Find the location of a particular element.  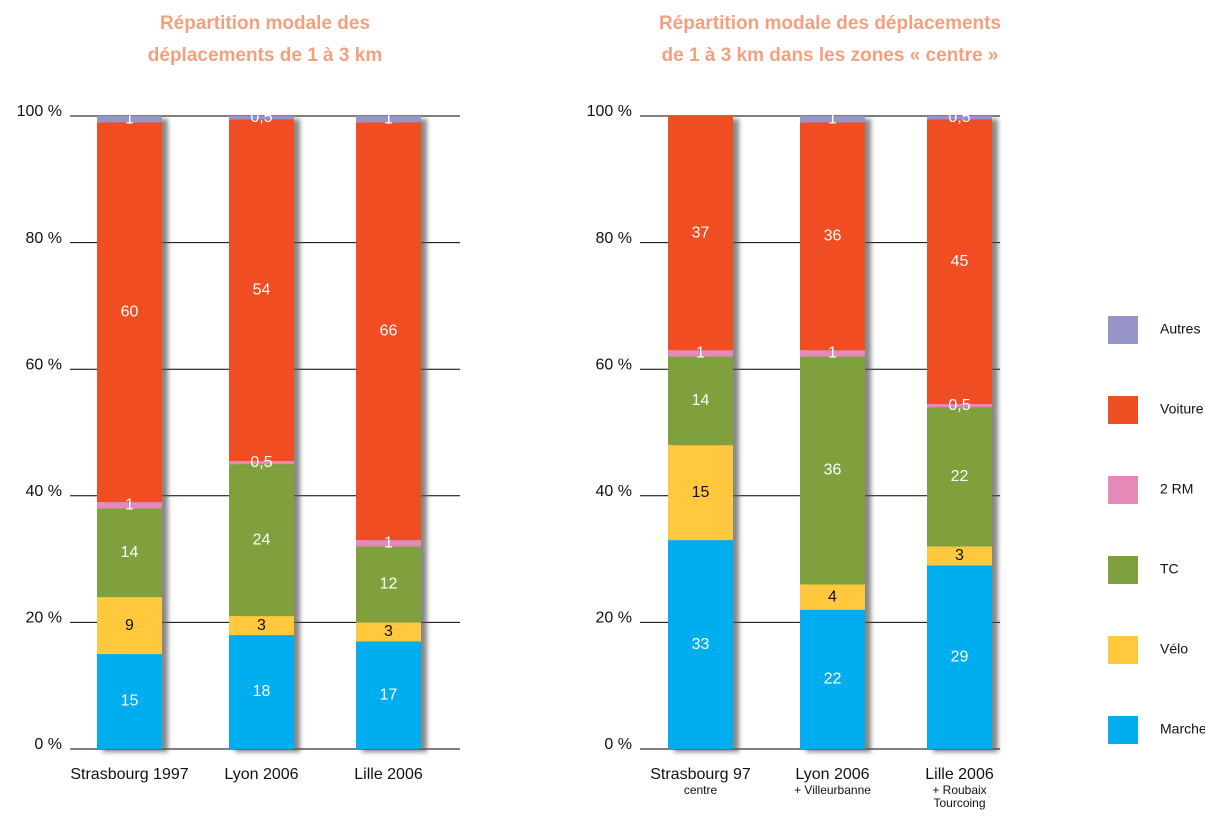

data-label: 29 is located at coordinates (960, 656).